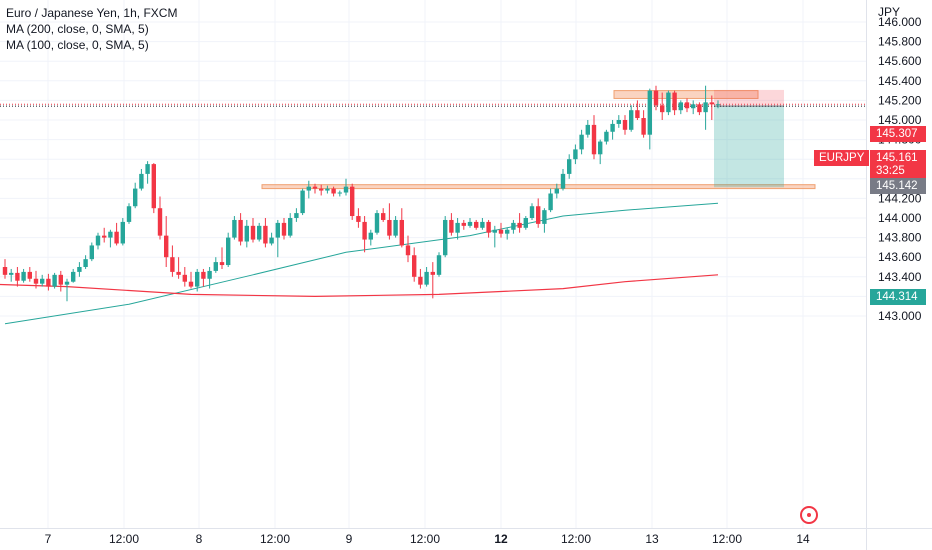 The width and height of the screenshot is (932, 550). Describe the element at coordinates (900, 257) in the screenshot. I see `y-tick-label: 143.600` at that location.